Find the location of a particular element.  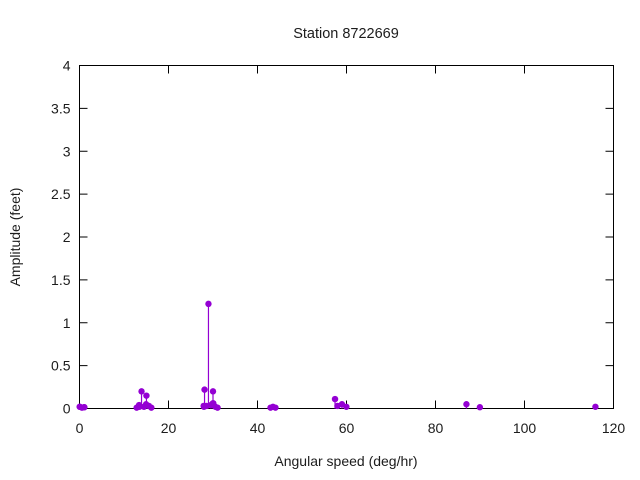

x-axis-label: Angular speed (deg/hr) is located at coordinates (345, 461).